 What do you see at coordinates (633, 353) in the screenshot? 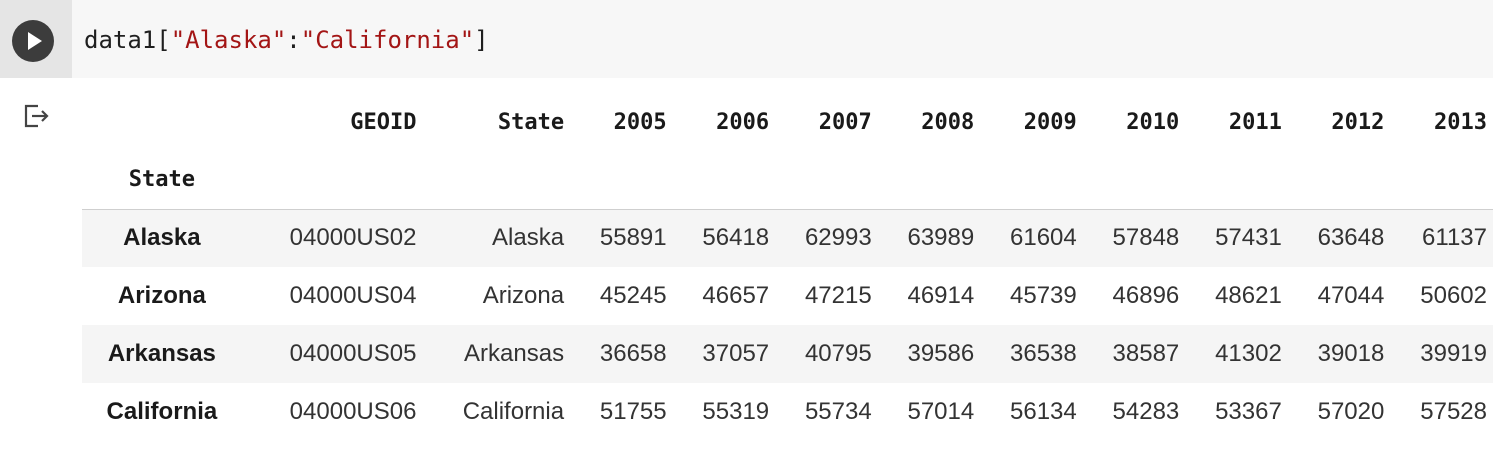
I see `table-cell: 36658` at bounding box center [633, 353].